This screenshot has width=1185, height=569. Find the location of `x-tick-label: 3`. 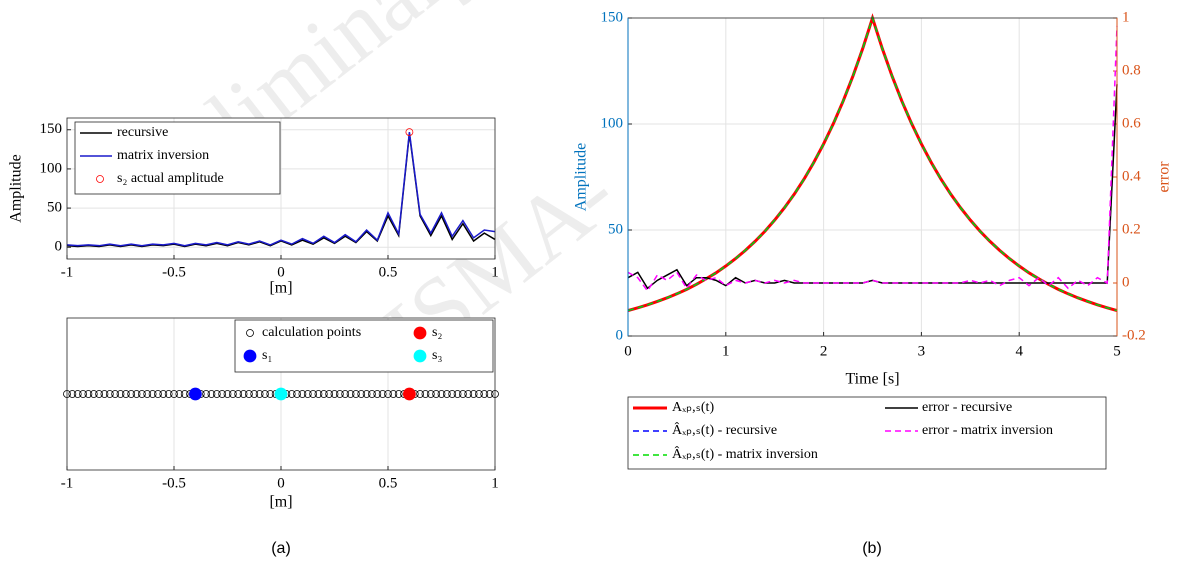

x-tick-label: 3 is located at coordinates (922, 351).